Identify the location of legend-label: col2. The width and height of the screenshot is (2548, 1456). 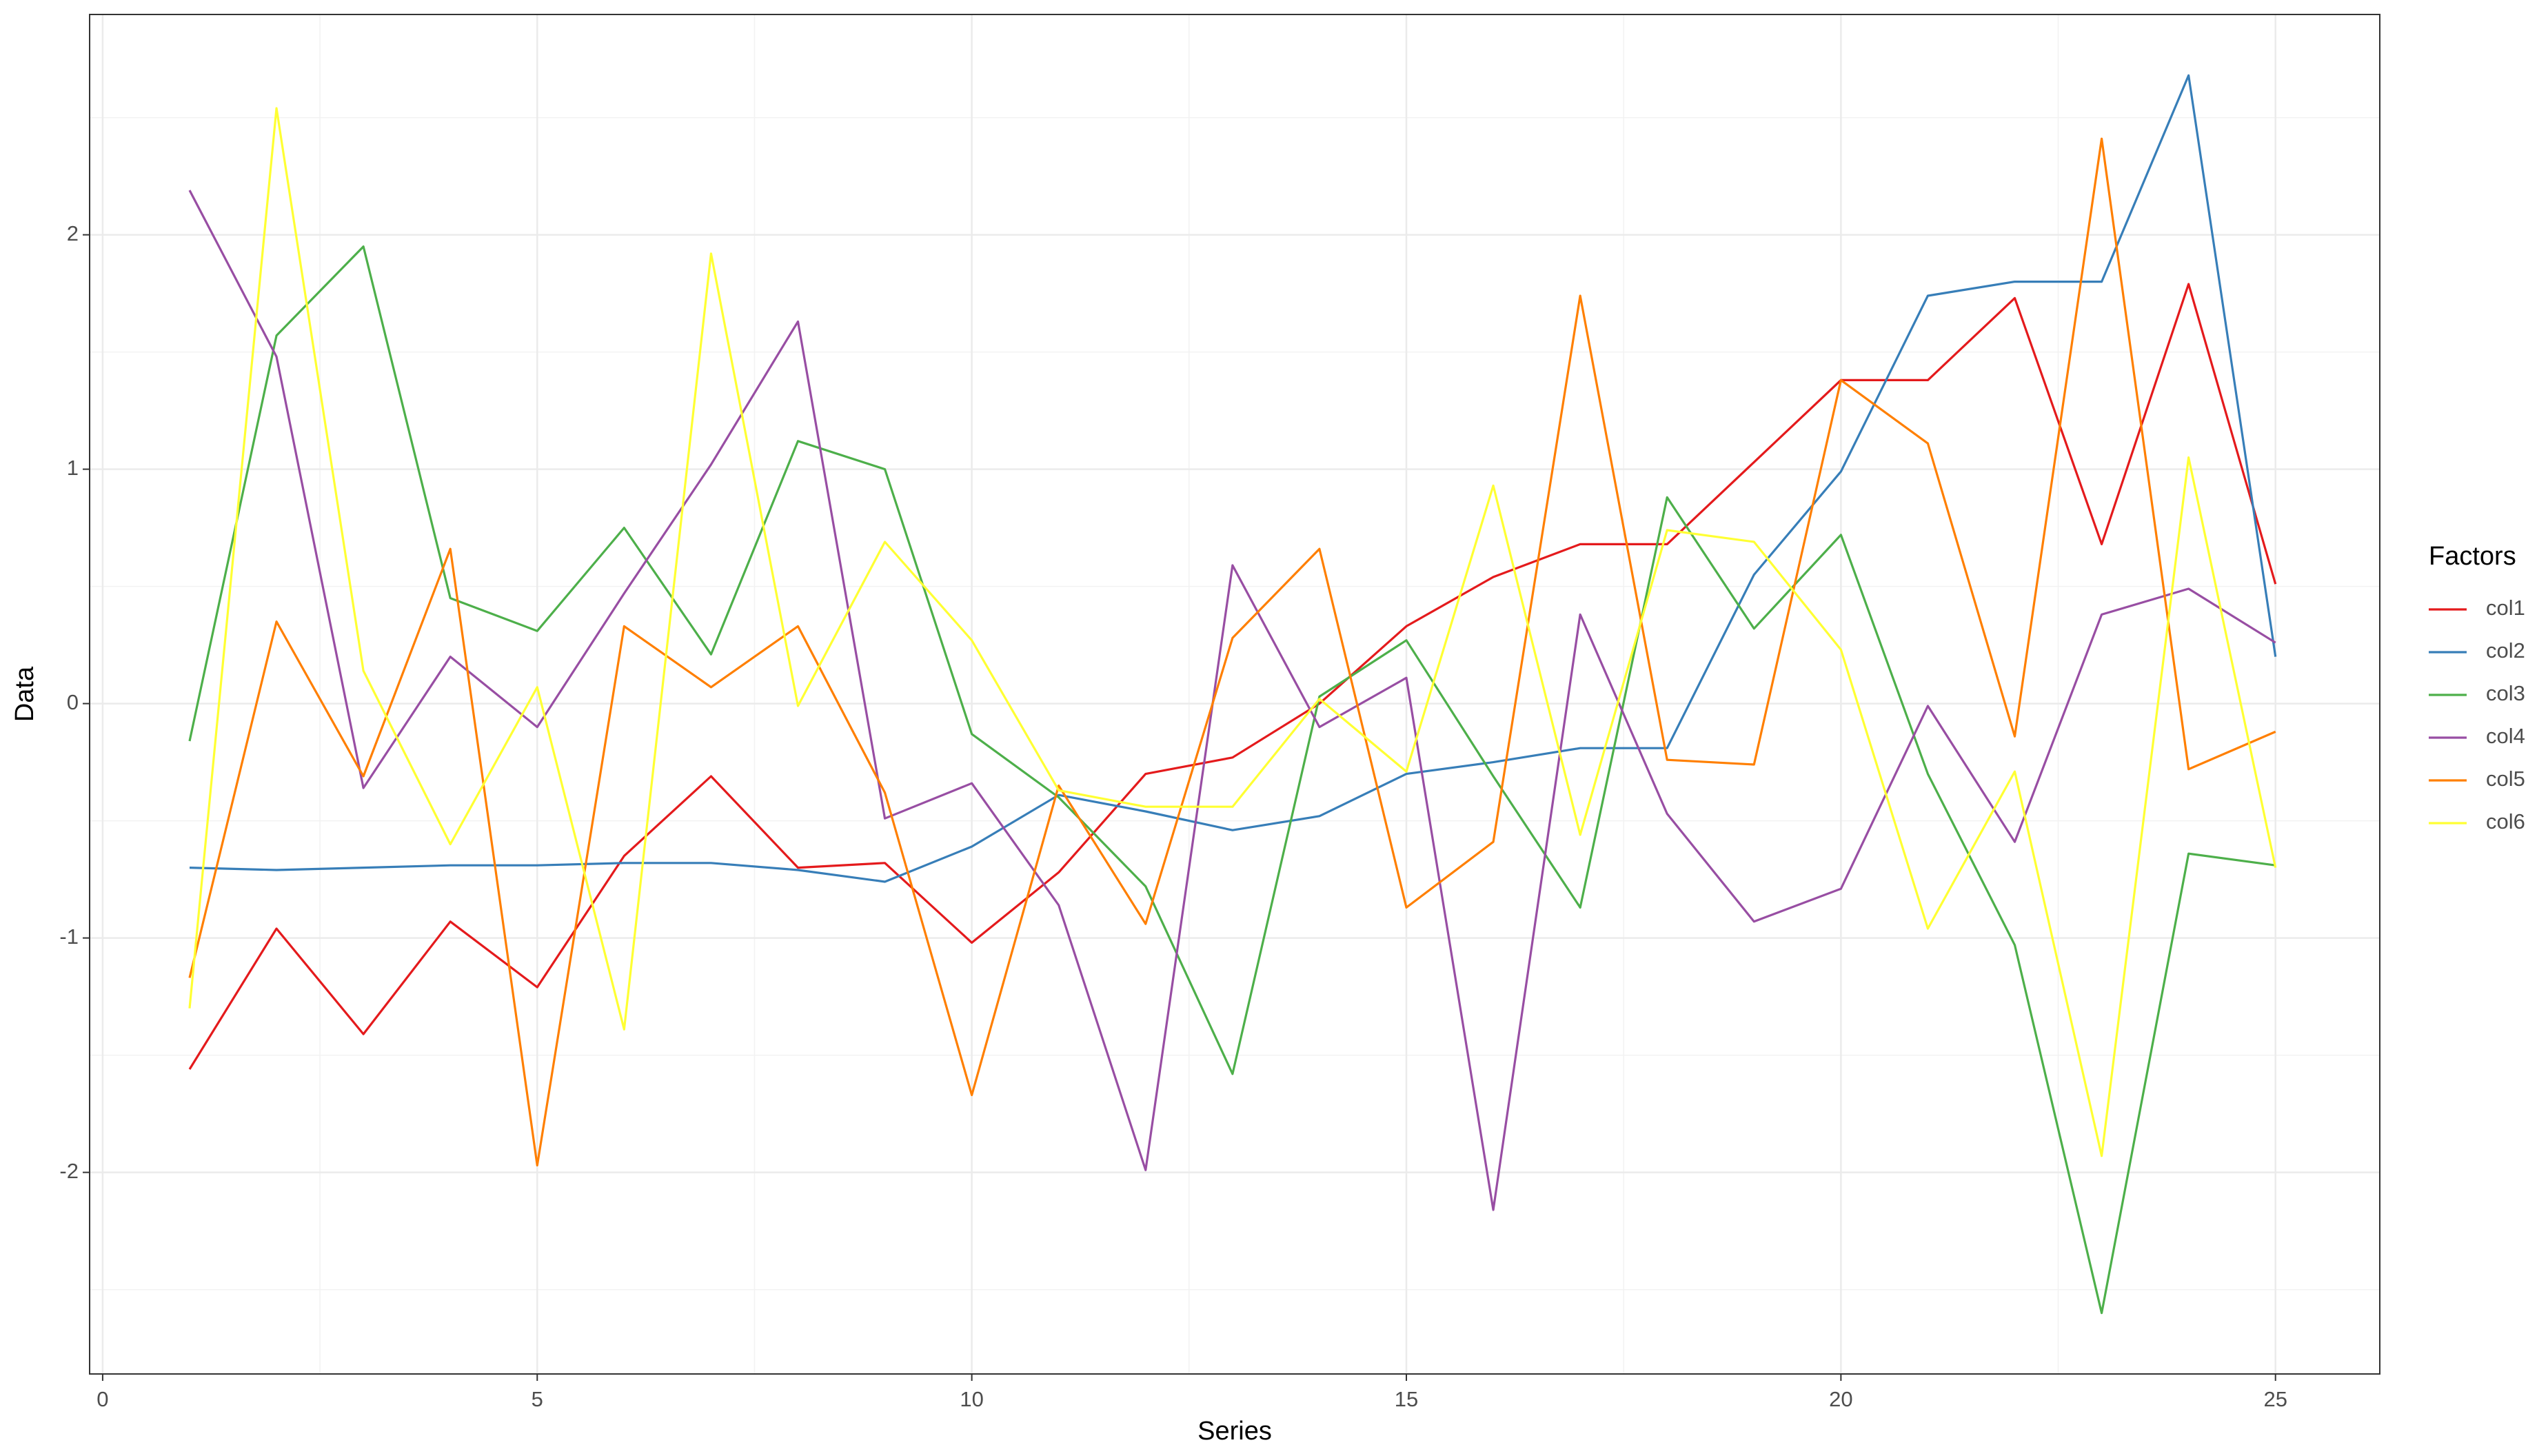
(2505, 650).